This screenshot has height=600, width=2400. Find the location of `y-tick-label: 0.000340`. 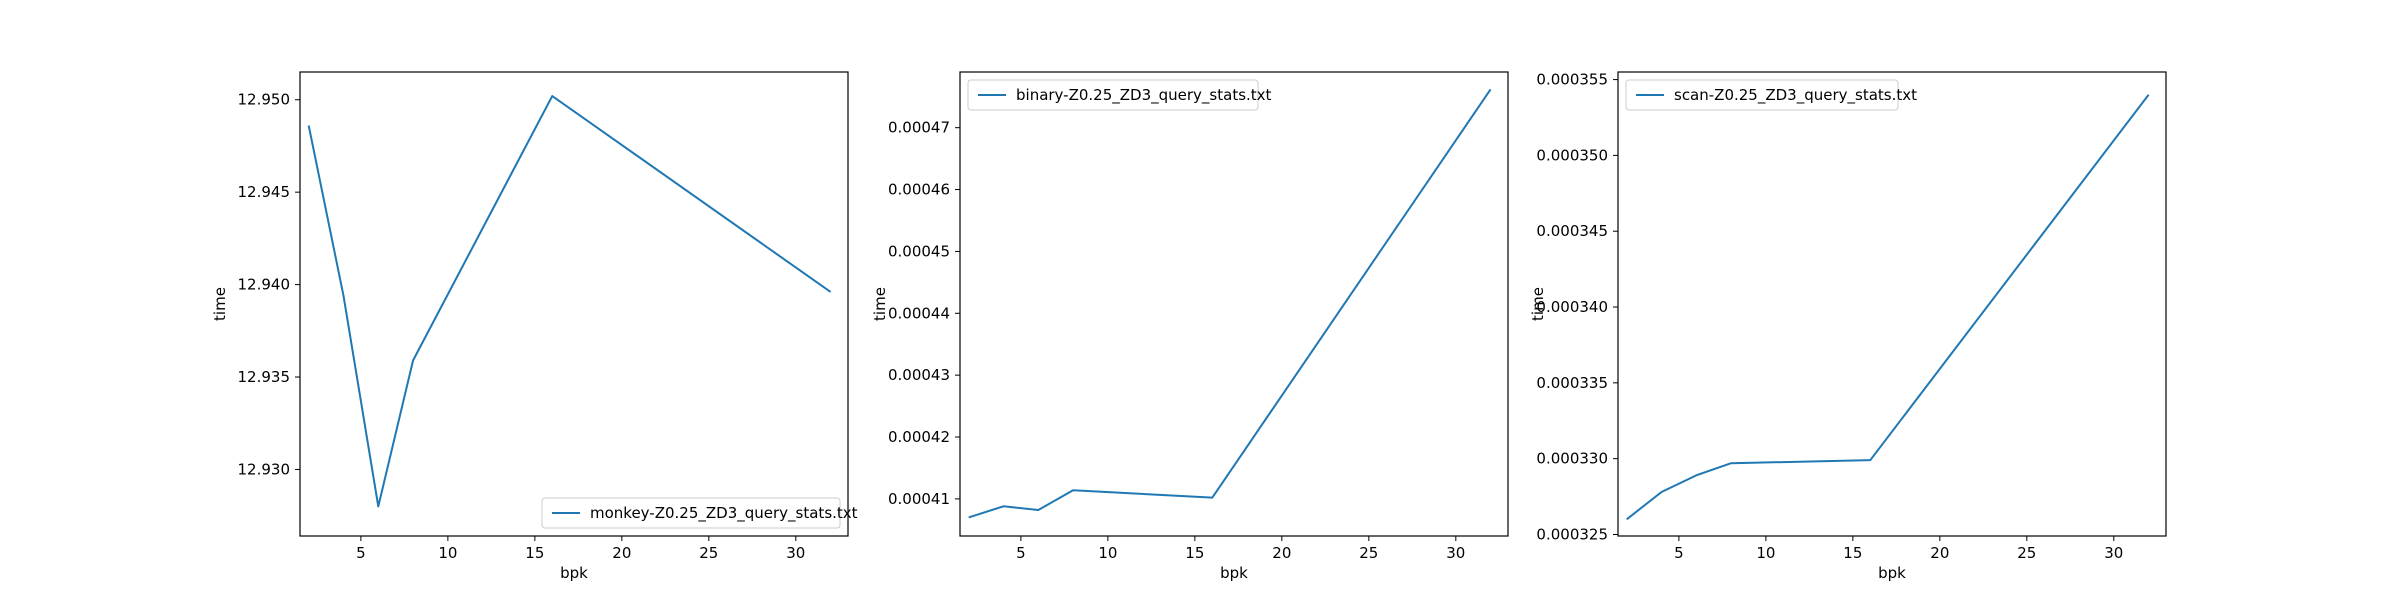

y-tick-label: 0.000340 is located at coordinates (1572, 307).